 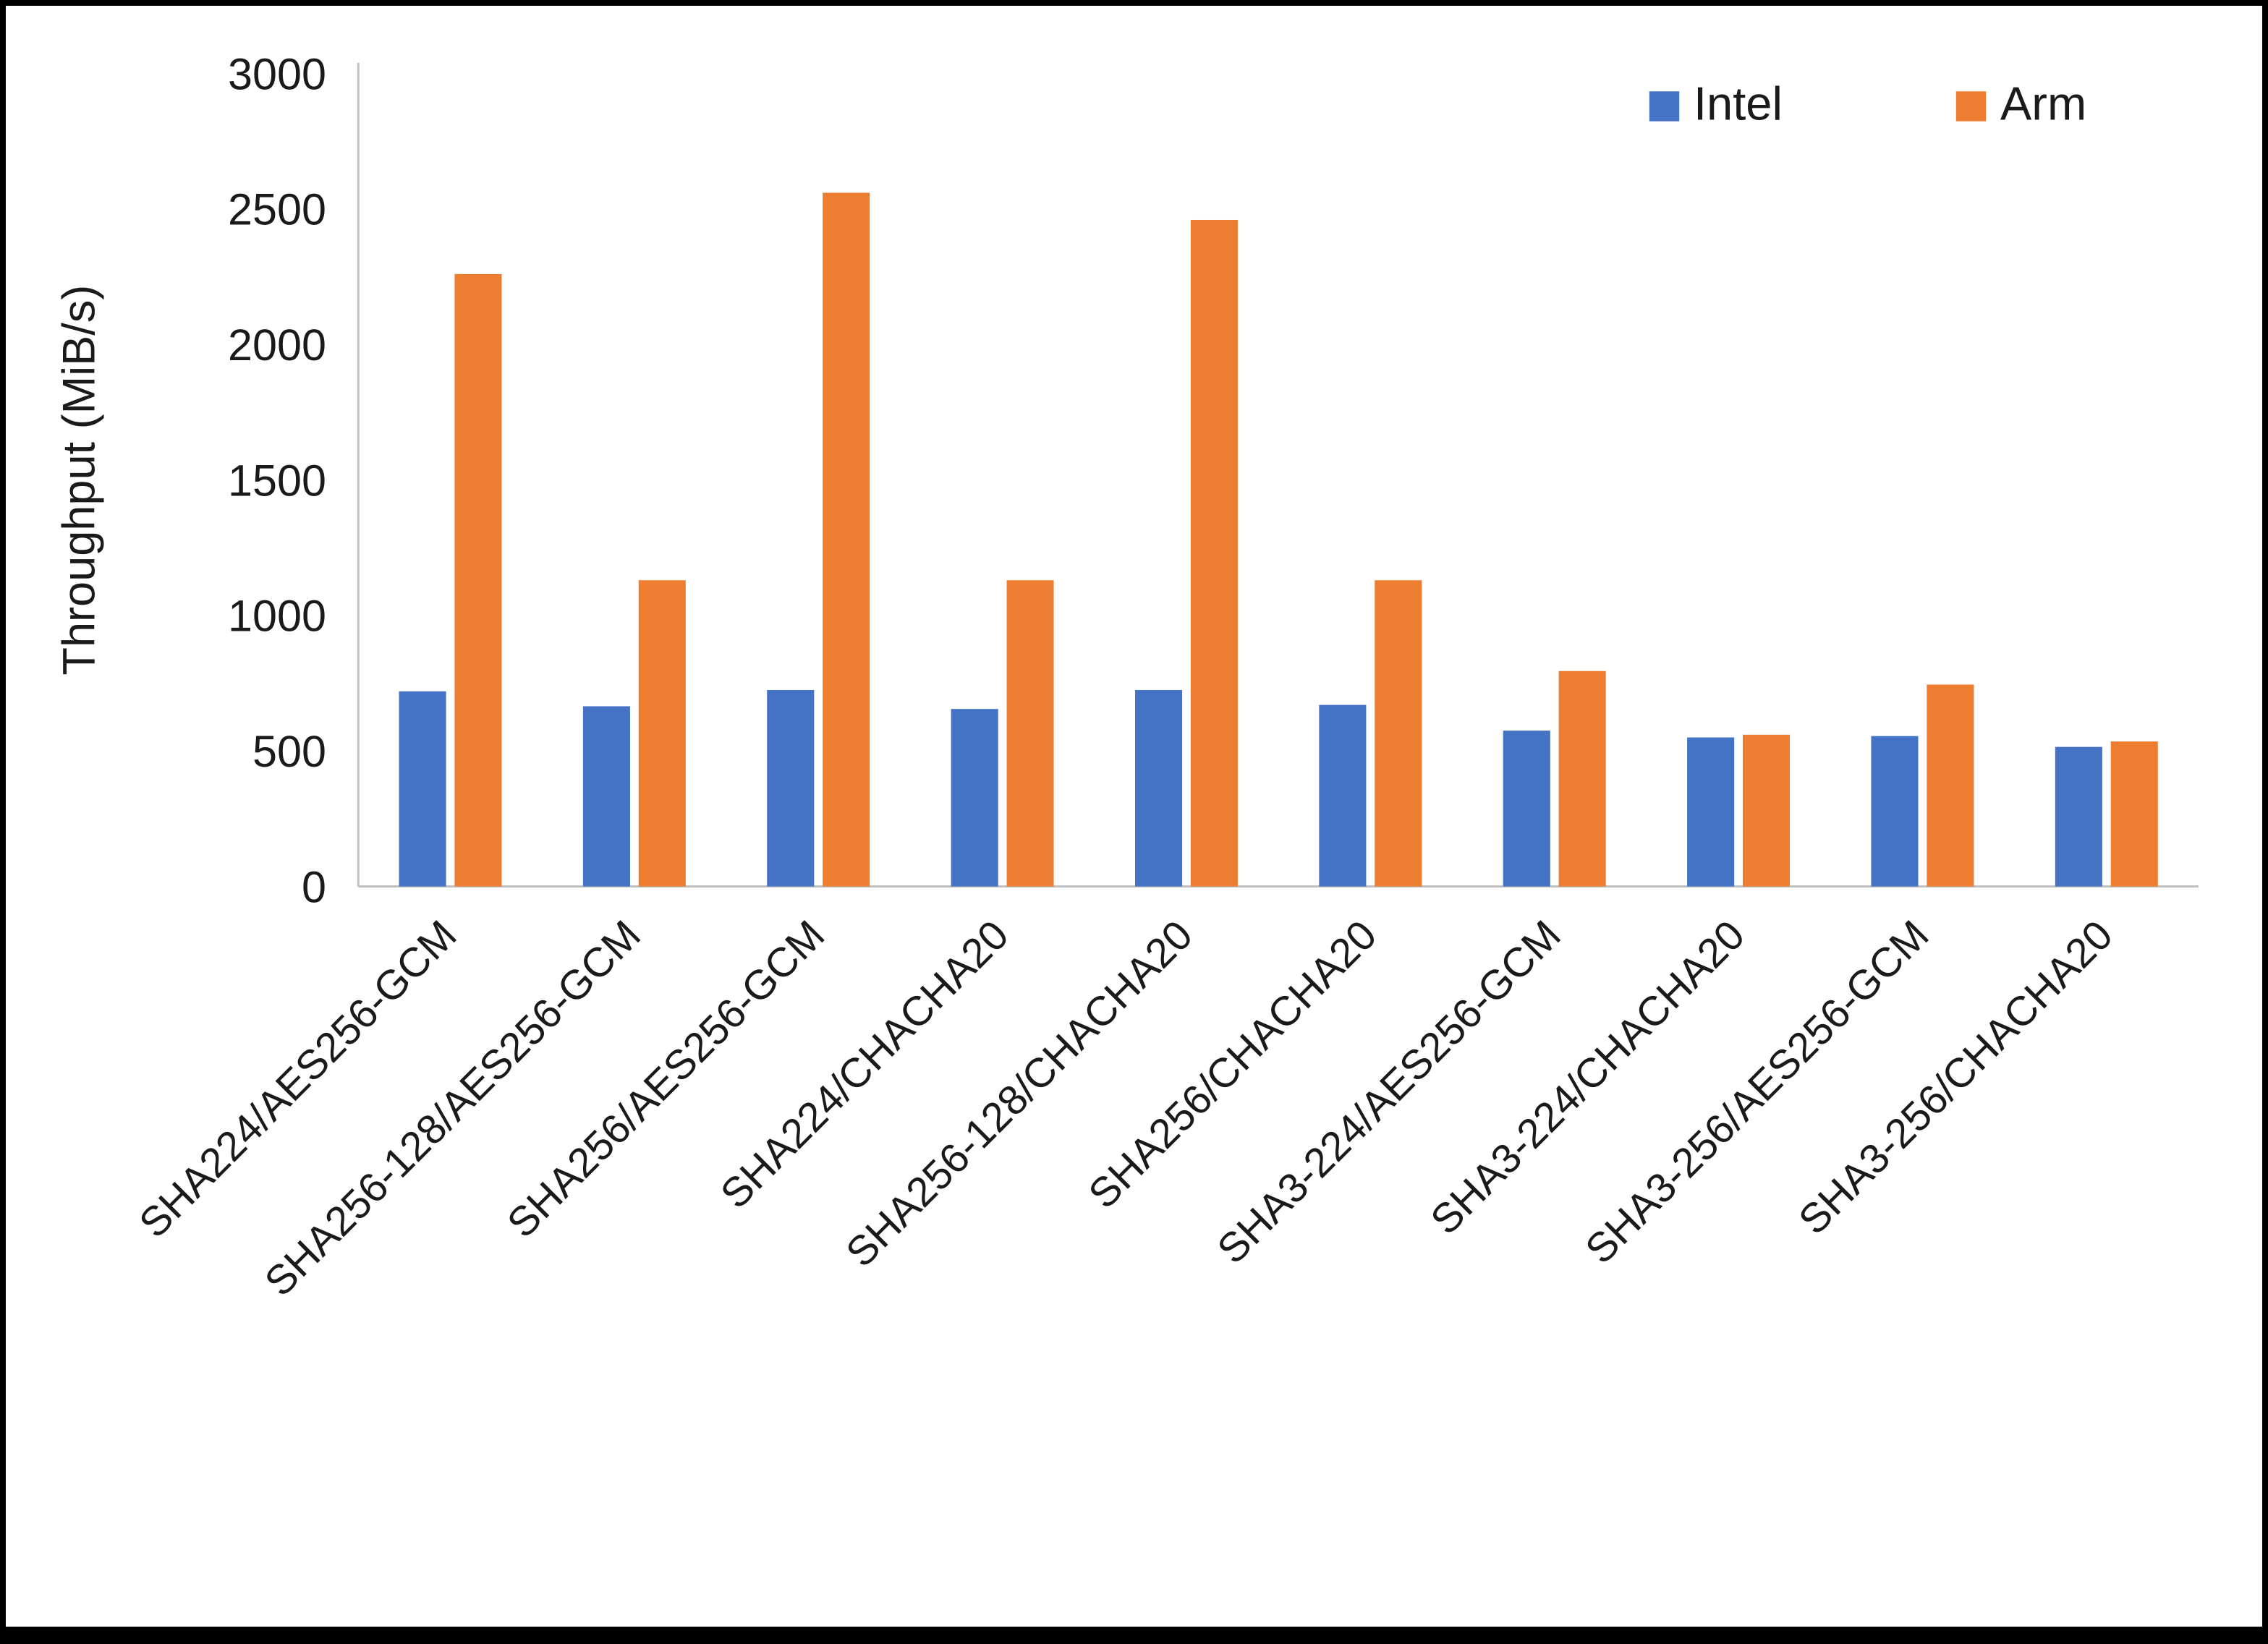 What do you see at coordinates (1664, 106) in the screenshot?
I see `legend-marker-intel` at bounding box center [1664, 106].